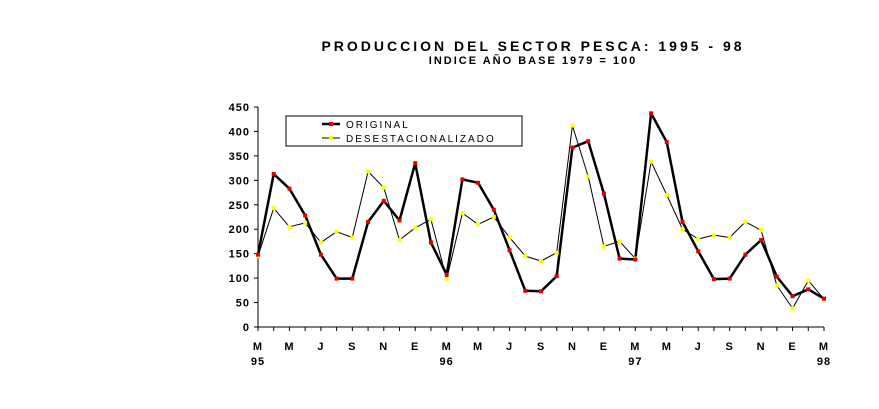 This screenshot has width=879, height=409. I want to click on y-axis-ticks: 0 50 100 150 200 250 300 350 400 450, so click(243, 218).